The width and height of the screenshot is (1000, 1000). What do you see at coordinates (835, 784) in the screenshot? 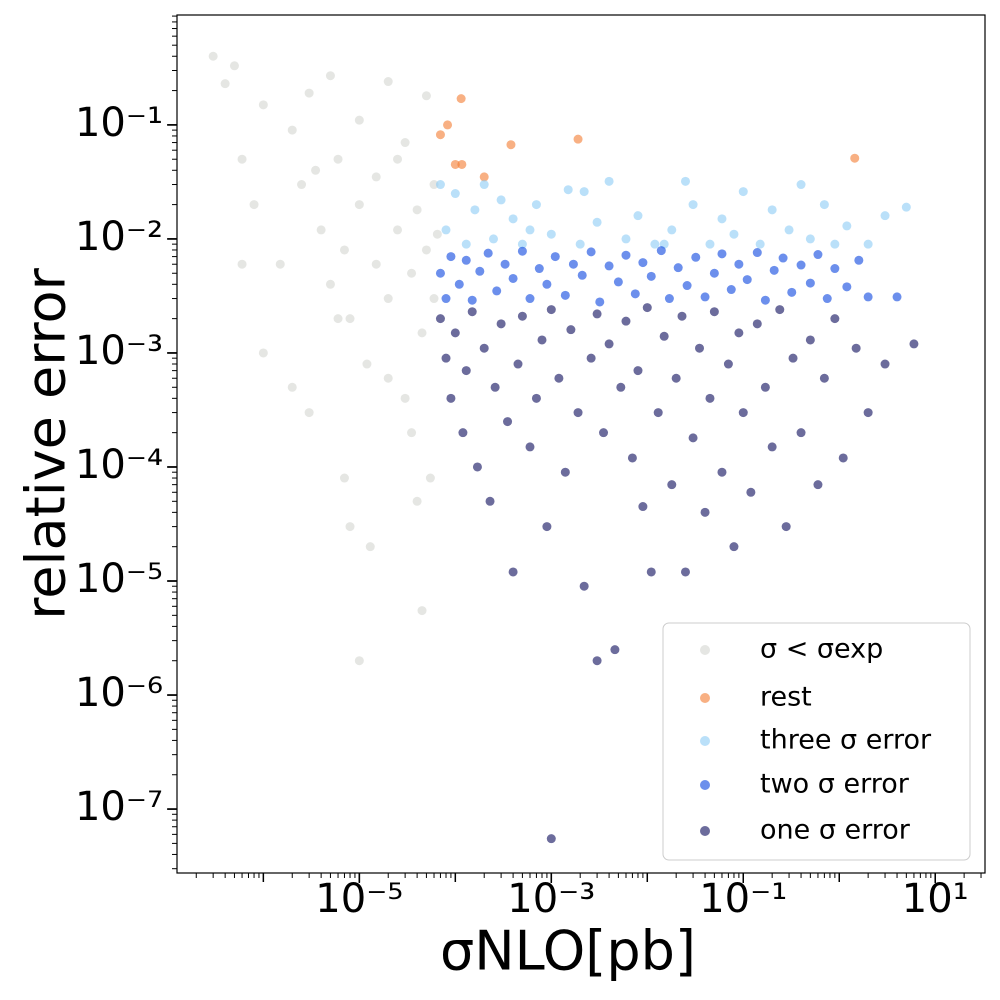
I see `legend-label: two σ error` at bounding box center [835, 784].